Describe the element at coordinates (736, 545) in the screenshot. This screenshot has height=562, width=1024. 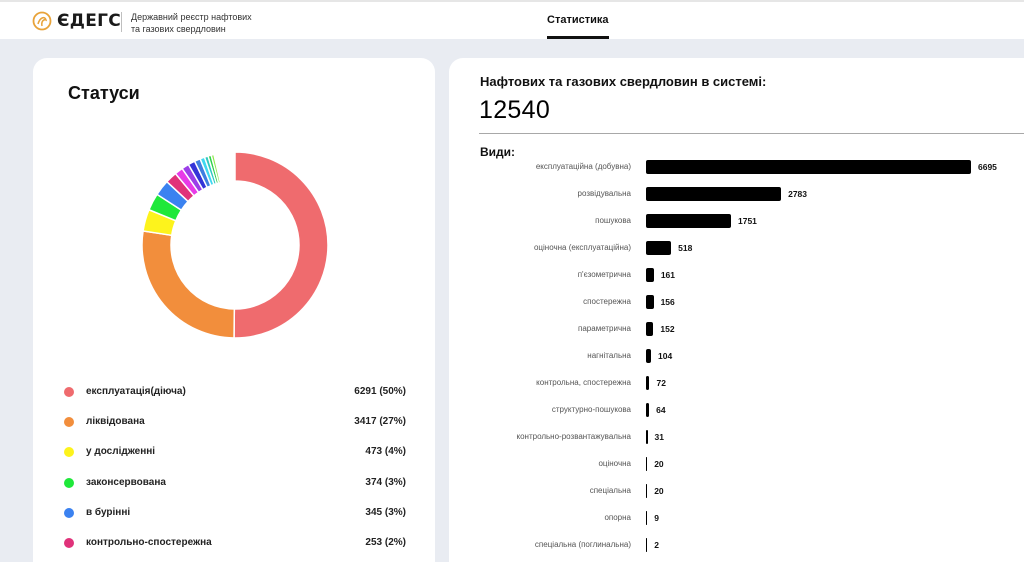
I see `bar-row: спеціальна (поглинальна) 2` at that location.